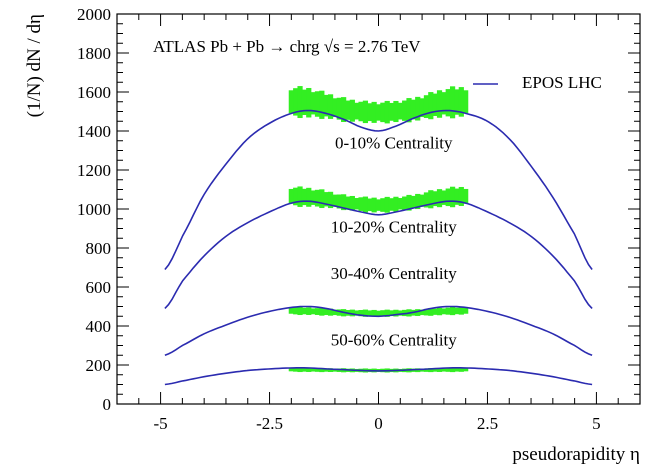 The height and width of the screenshot is (465, 657). Describe the element at coordinates (394, 226) in the screenshot. I see `series-label: 10-20% Centrality` at that location.